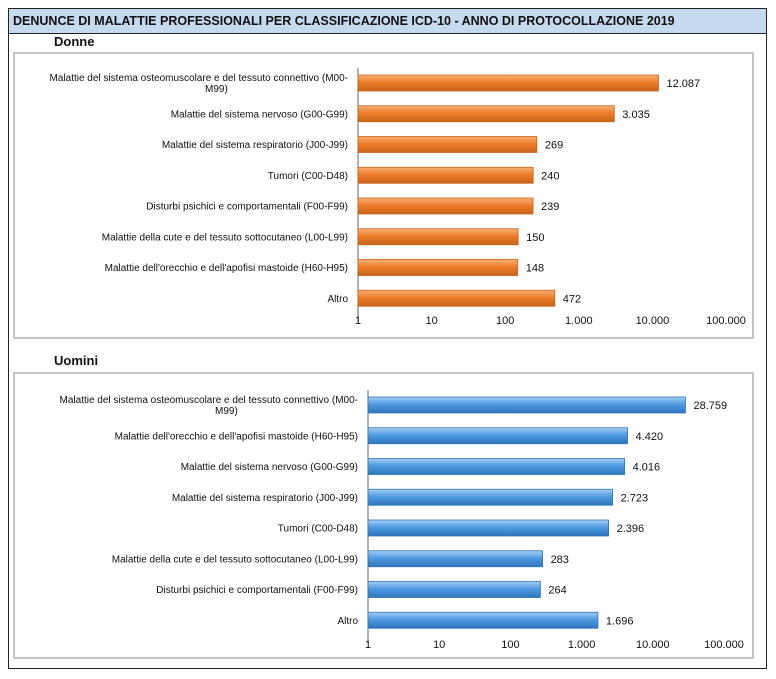  Describe the element at coordinates (620, 621) in the screenshot. I see `data-label: 1.696` at that location.